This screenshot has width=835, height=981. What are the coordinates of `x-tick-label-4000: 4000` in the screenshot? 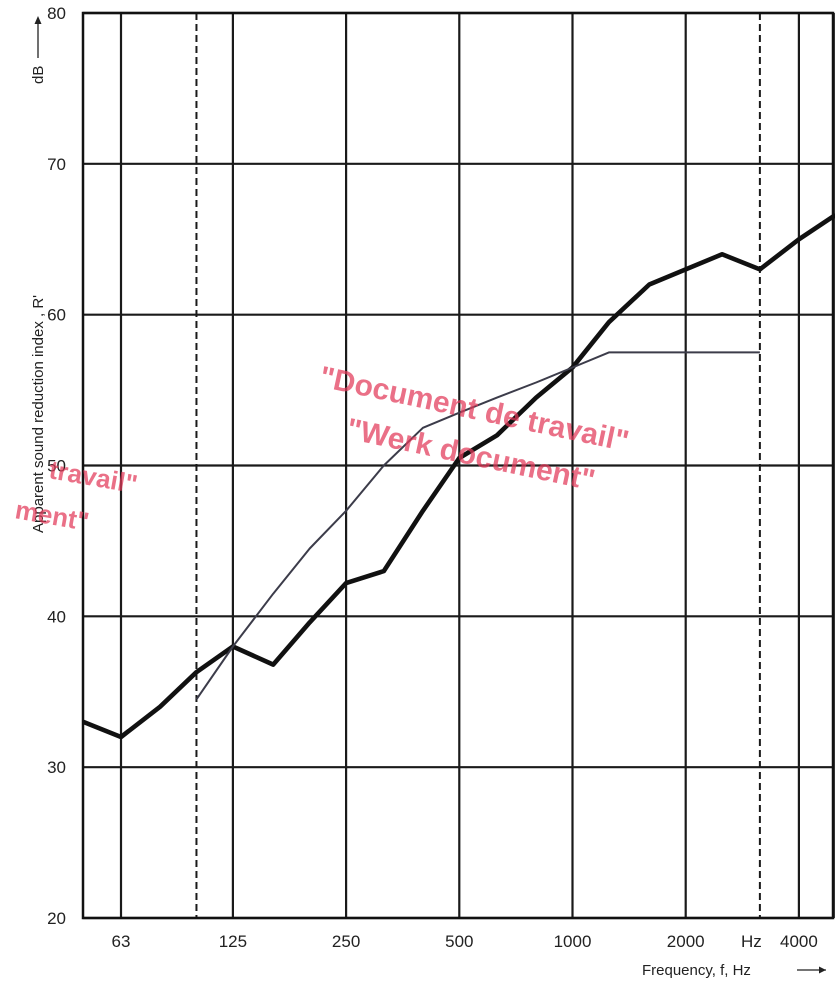 It's located at (799, 941).